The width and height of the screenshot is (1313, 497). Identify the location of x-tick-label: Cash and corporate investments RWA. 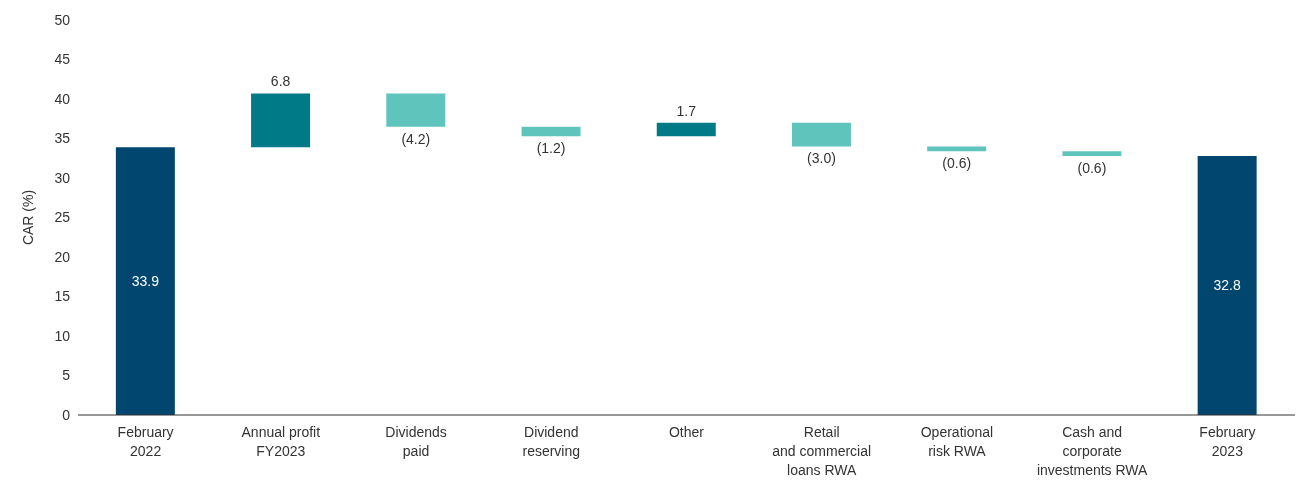
(1092, 451).